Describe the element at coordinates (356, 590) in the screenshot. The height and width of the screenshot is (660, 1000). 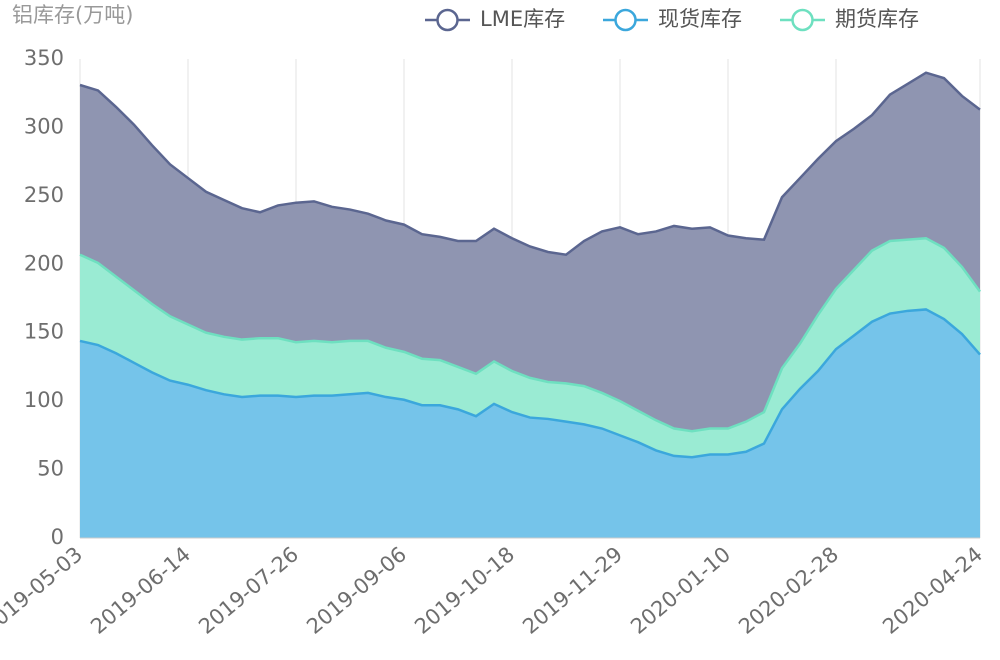
I see `x-tick-label: 2019-09-06` at that location.